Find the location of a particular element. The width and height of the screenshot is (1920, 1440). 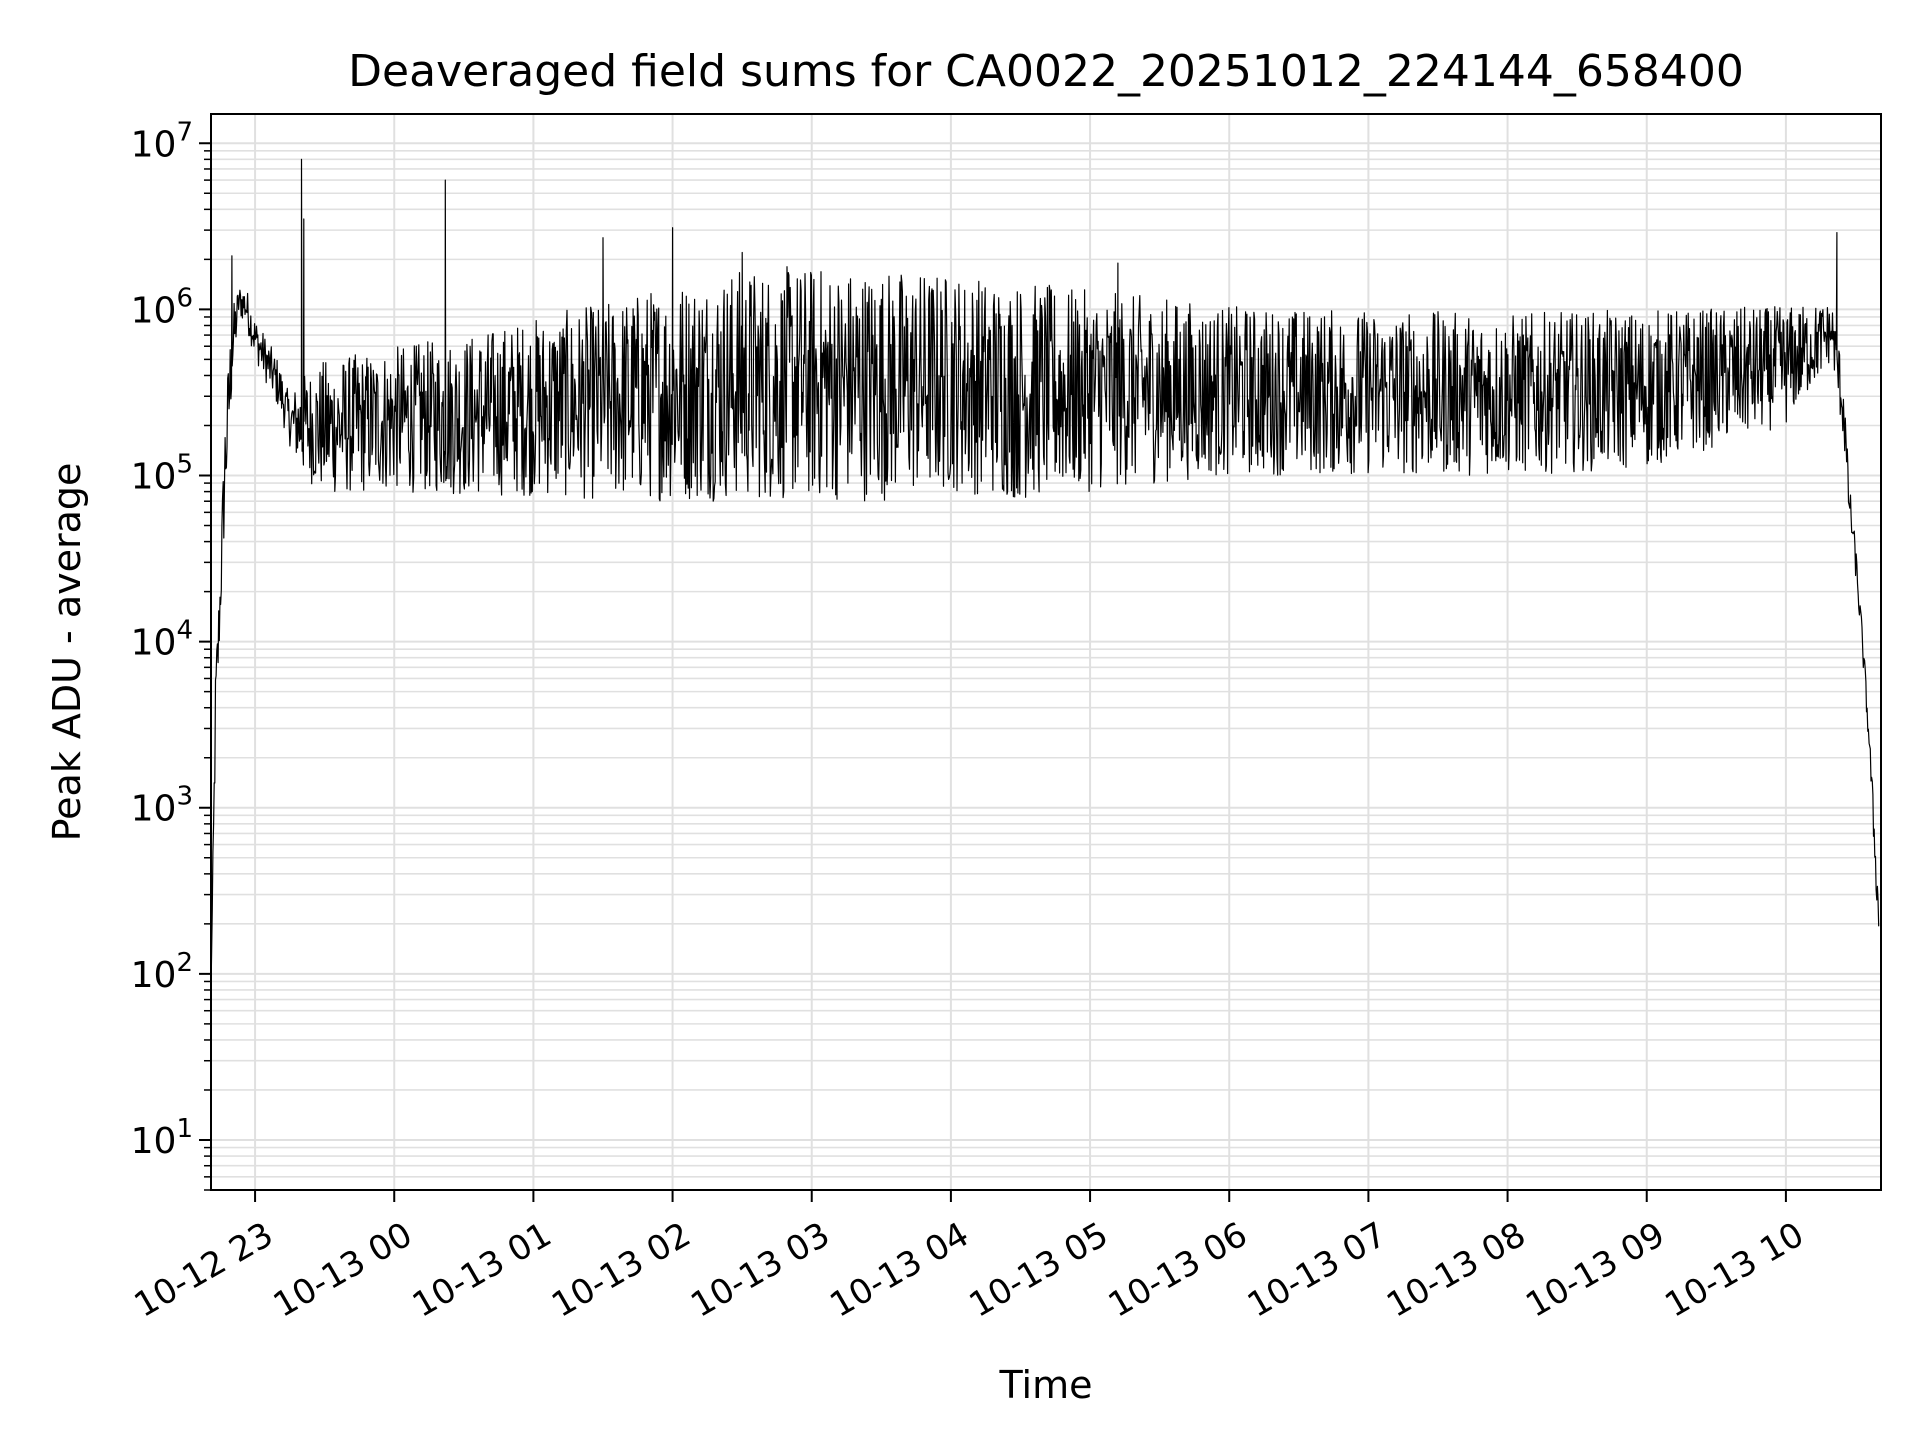

y-tick-label: 10⁴ is located at coordinates (162, 640).